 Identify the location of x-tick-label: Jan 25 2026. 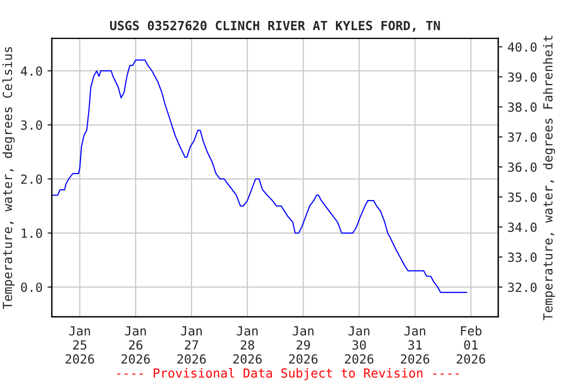
(80, 345).